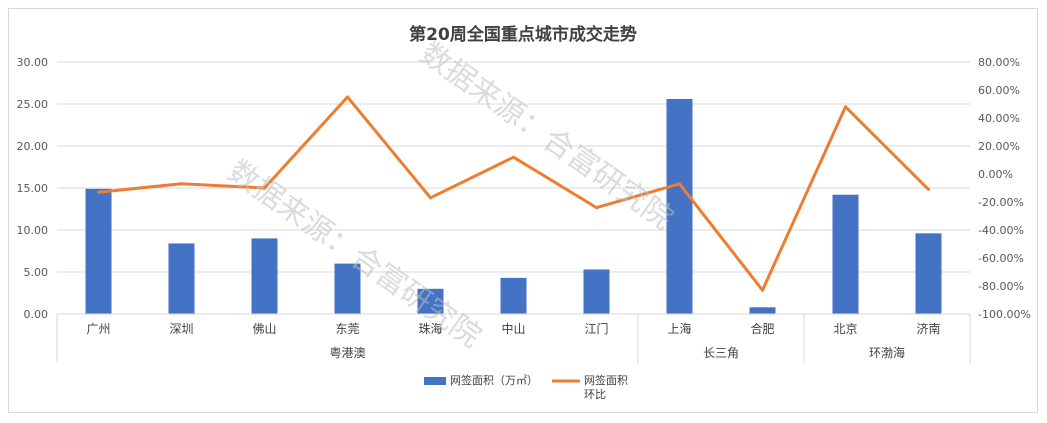 Image resolution: width=1047 pixels, height=423 pixels. Describe the element at coordinates (347, 329) in the screenshot. I see `category-label: 东莞` at that location.